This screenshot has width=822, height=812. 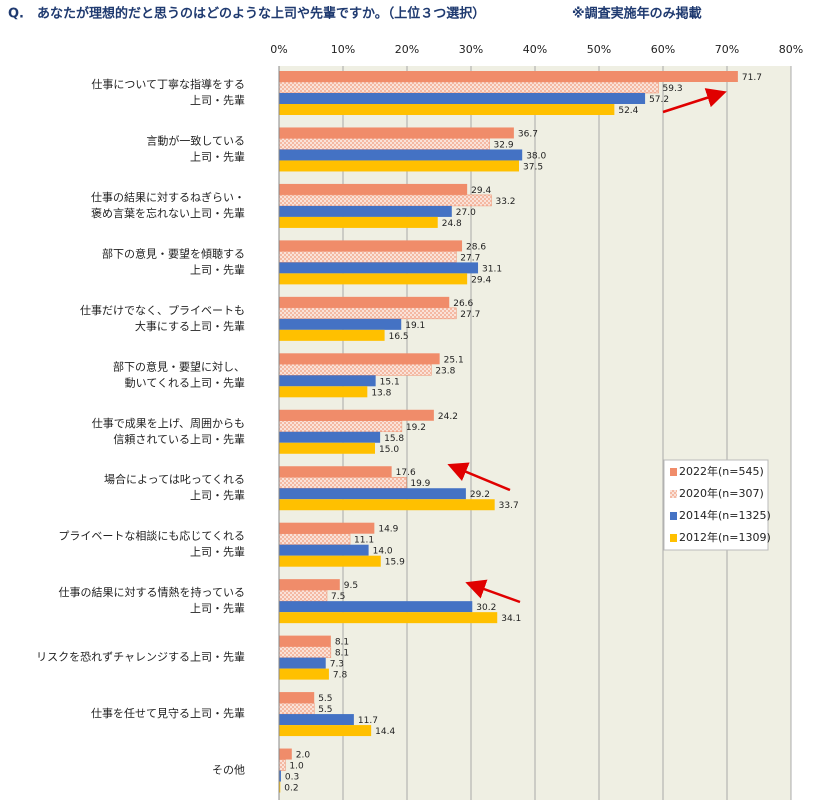 What do you see at coordinates (168, 205) in the screenshot?
I see `category-label: 仕事の結果に対するねぎらい・褒め言葉を忘れない上司・先輩` at bounding box center [168, 205].